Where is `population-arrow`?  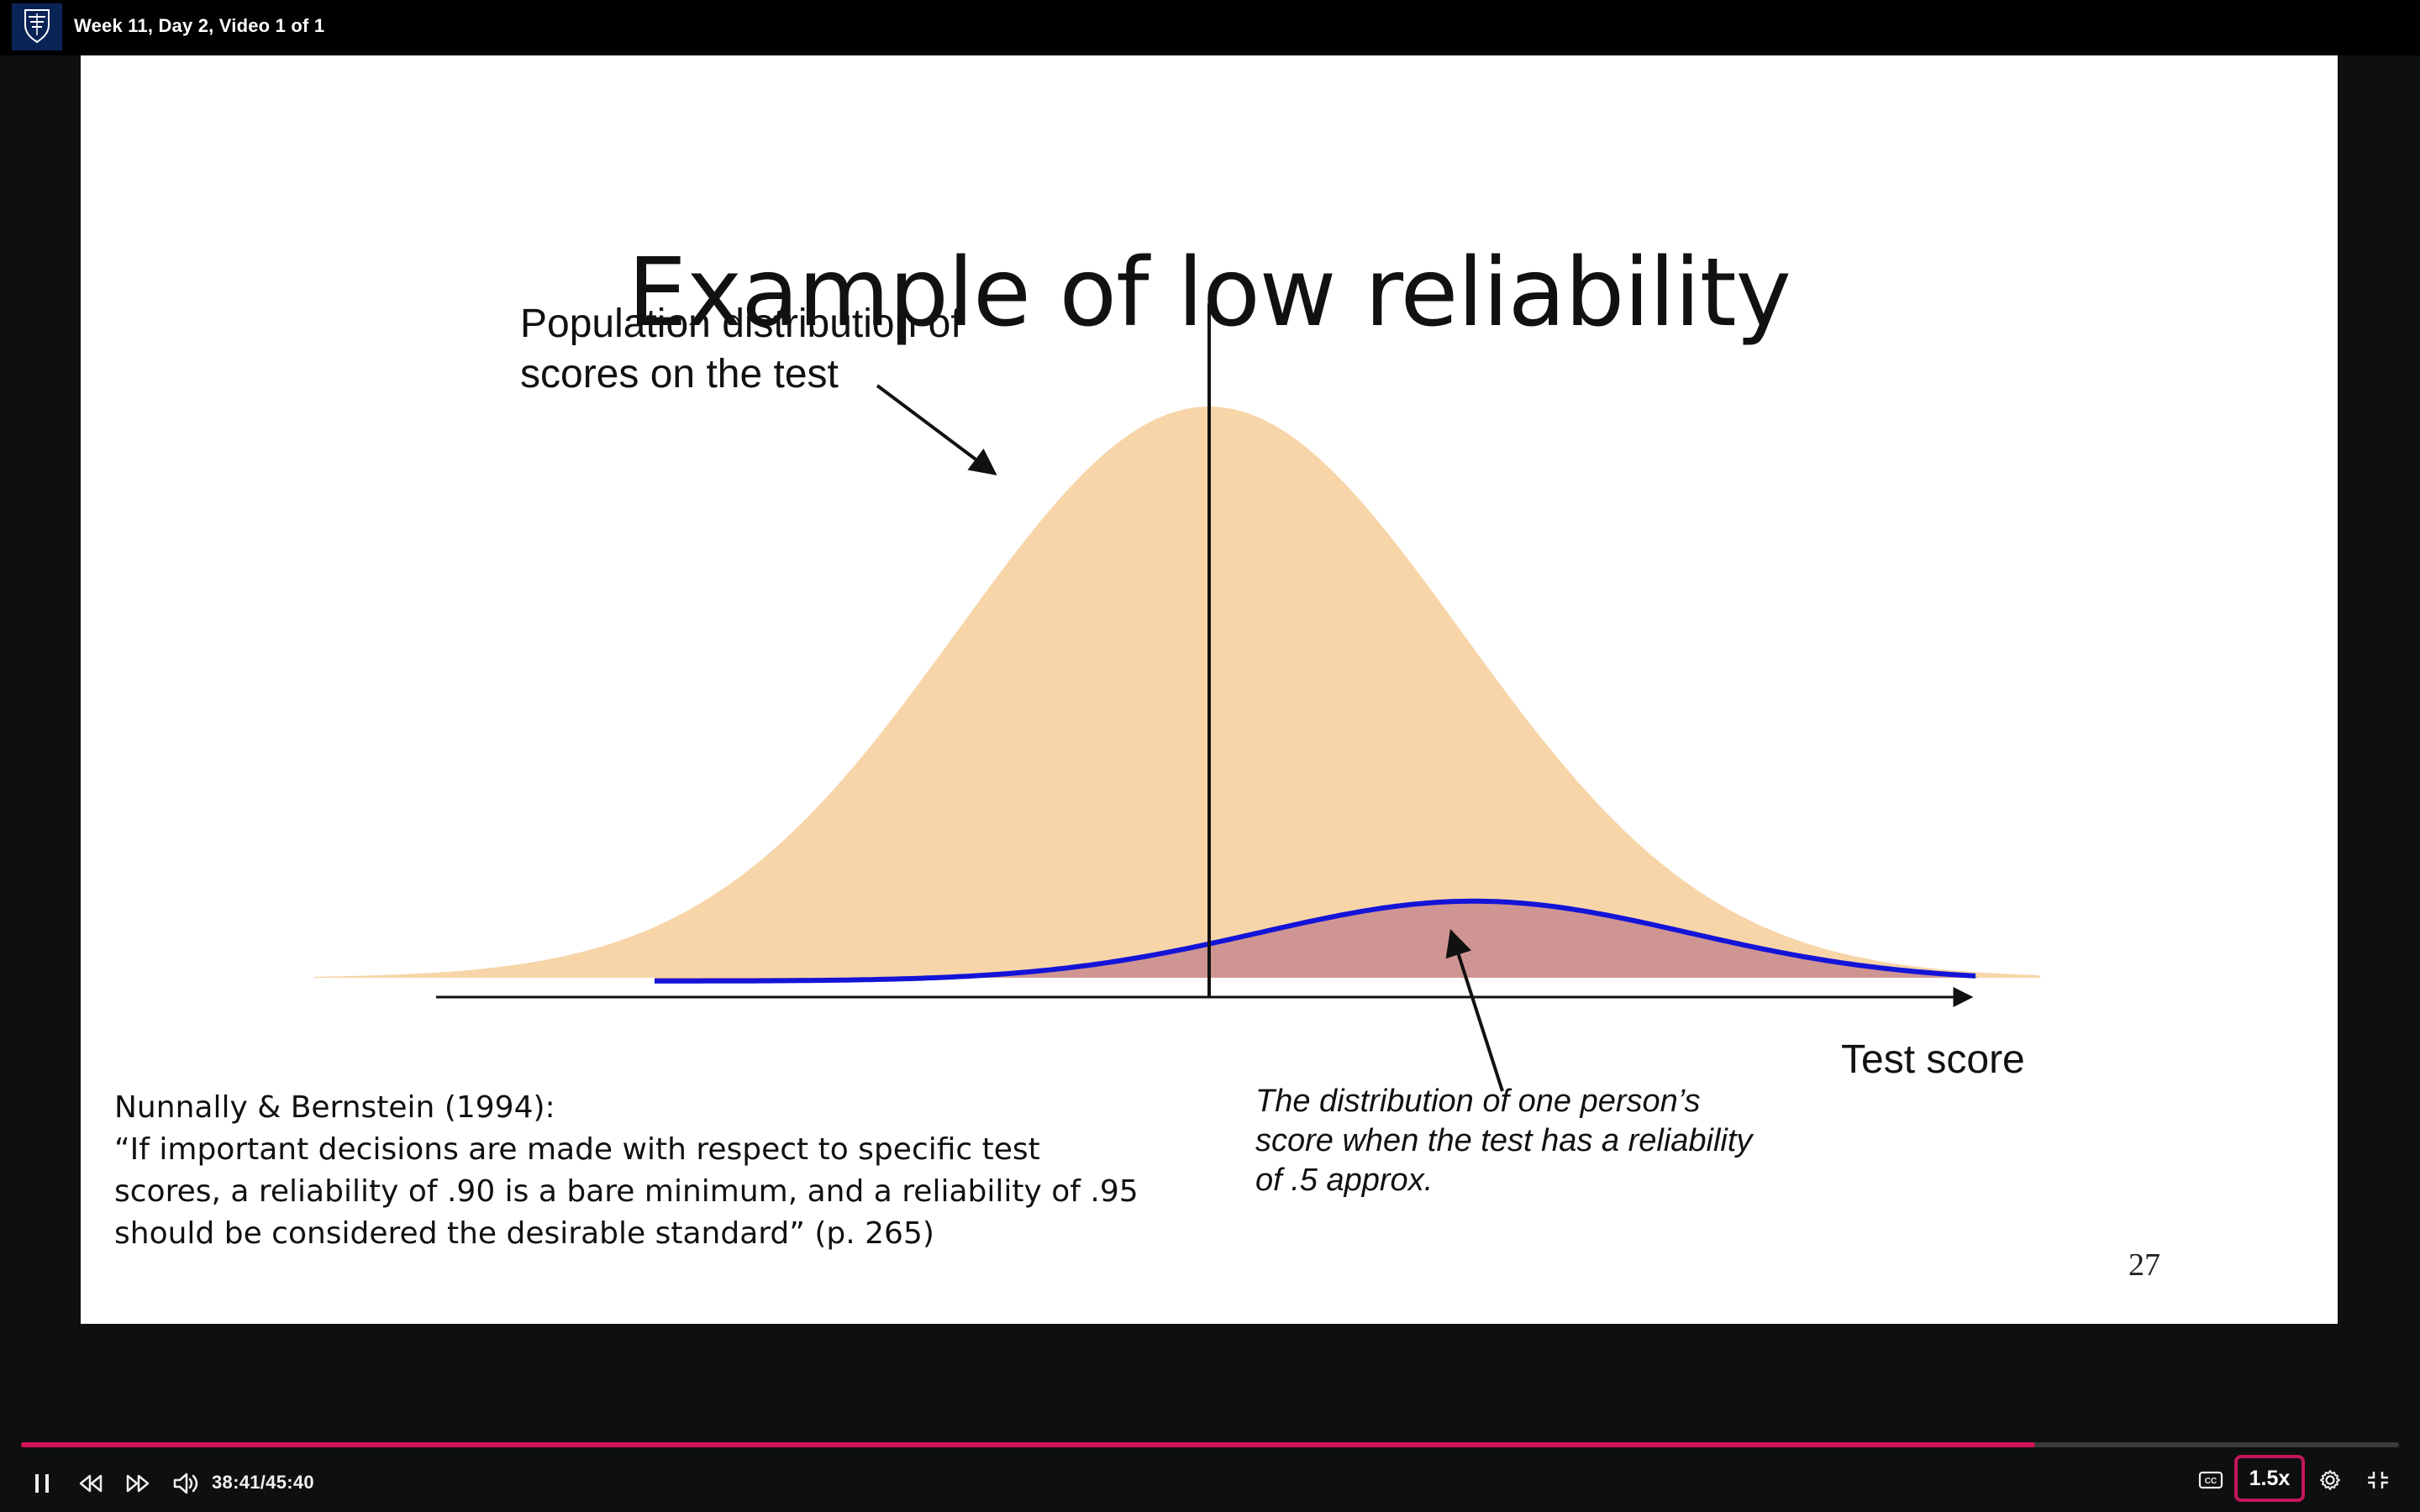 population-arrow is located at coordinates (936, 429).